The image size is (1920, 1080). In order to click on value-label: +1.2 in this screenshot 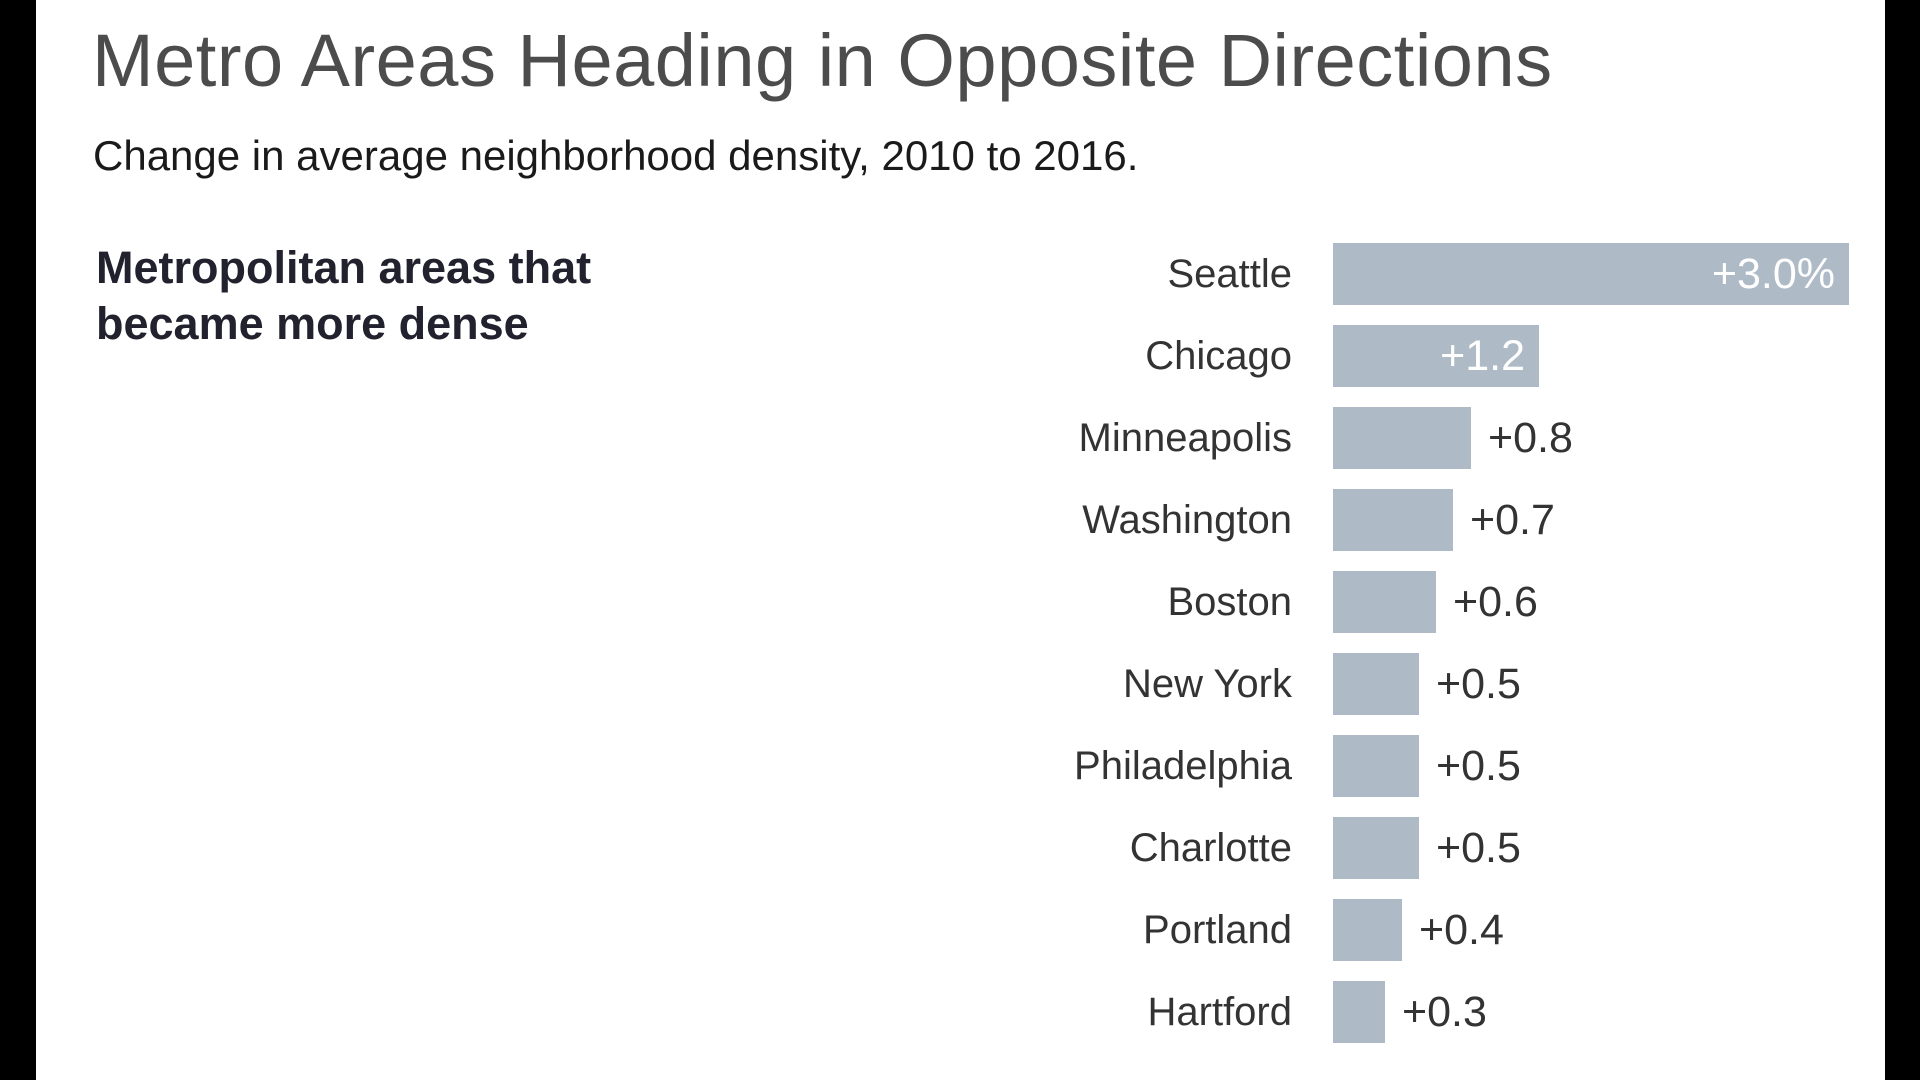, I will do `click(1482, 355)`.